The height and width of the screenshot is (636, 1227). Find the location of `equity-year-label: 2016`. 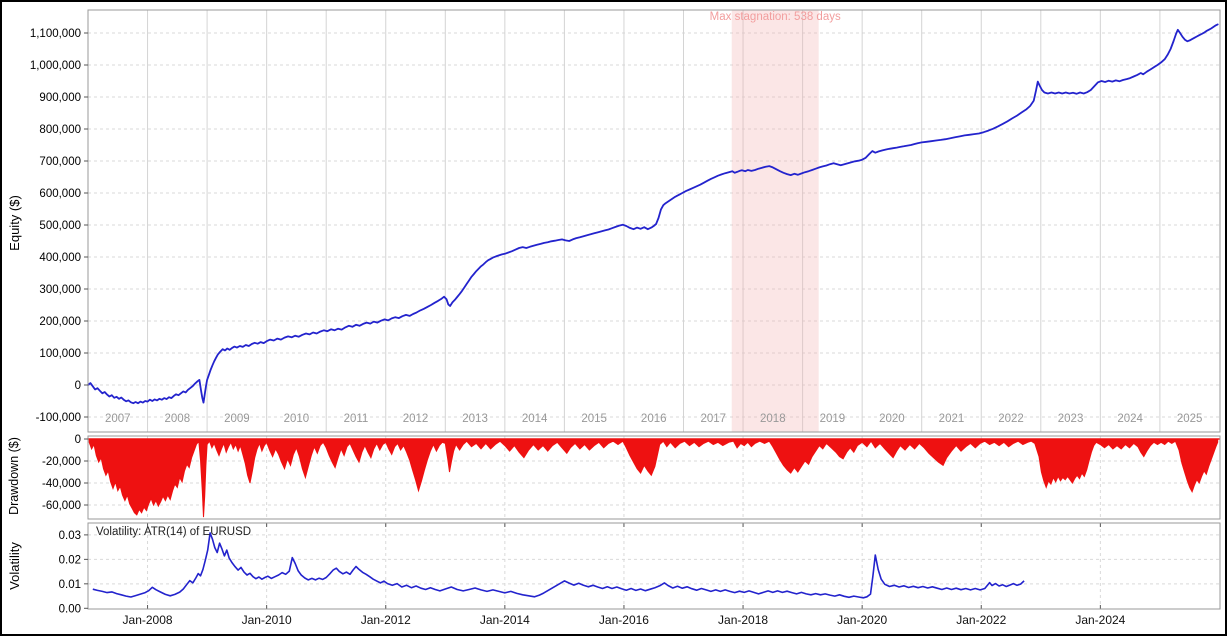

equity-year-label: 2016 is located at coordinates (654, 419).